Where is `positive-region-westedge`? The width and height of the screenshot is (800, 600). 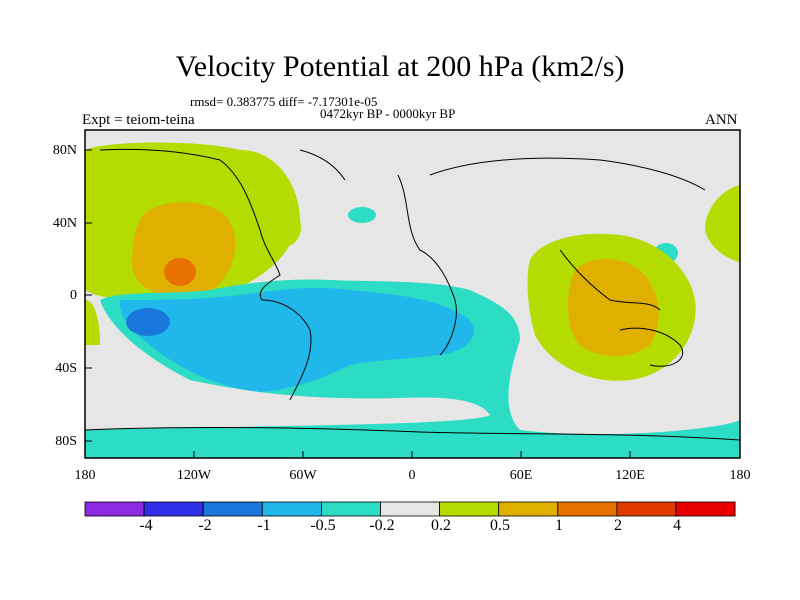
positive-region-westedge is located at coordinates (92, 322).